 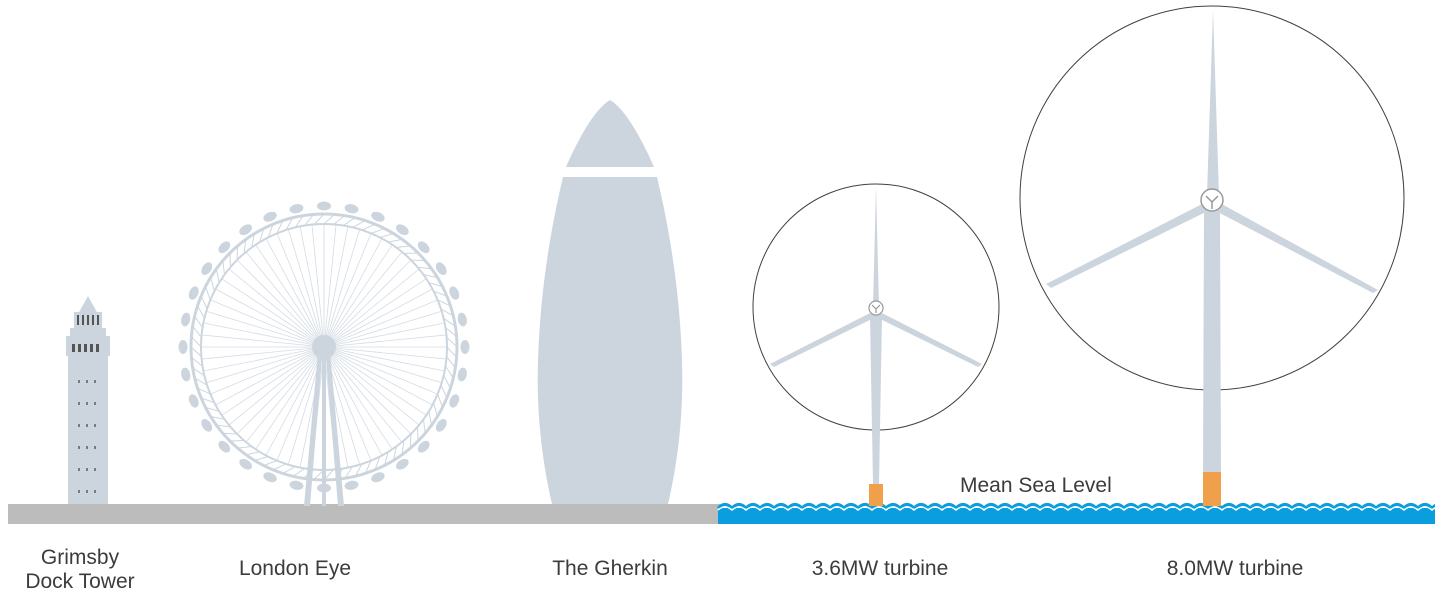 I want to click on label-turbine-3-6mw: 3.6MW turbine, so click(x=880, y=568).